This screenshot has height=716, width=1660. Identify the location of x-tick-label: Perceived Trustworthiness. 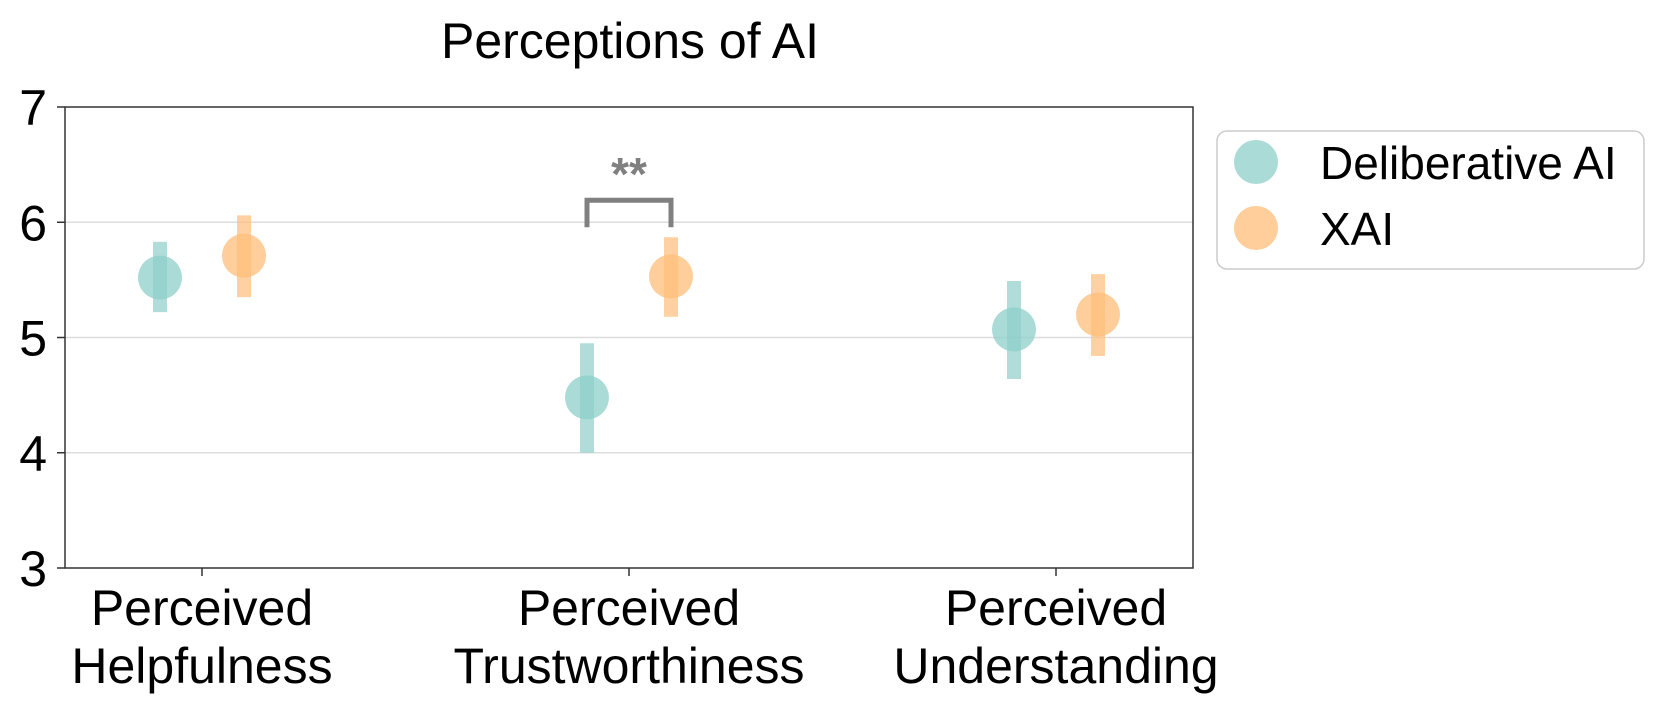
(628, 637).